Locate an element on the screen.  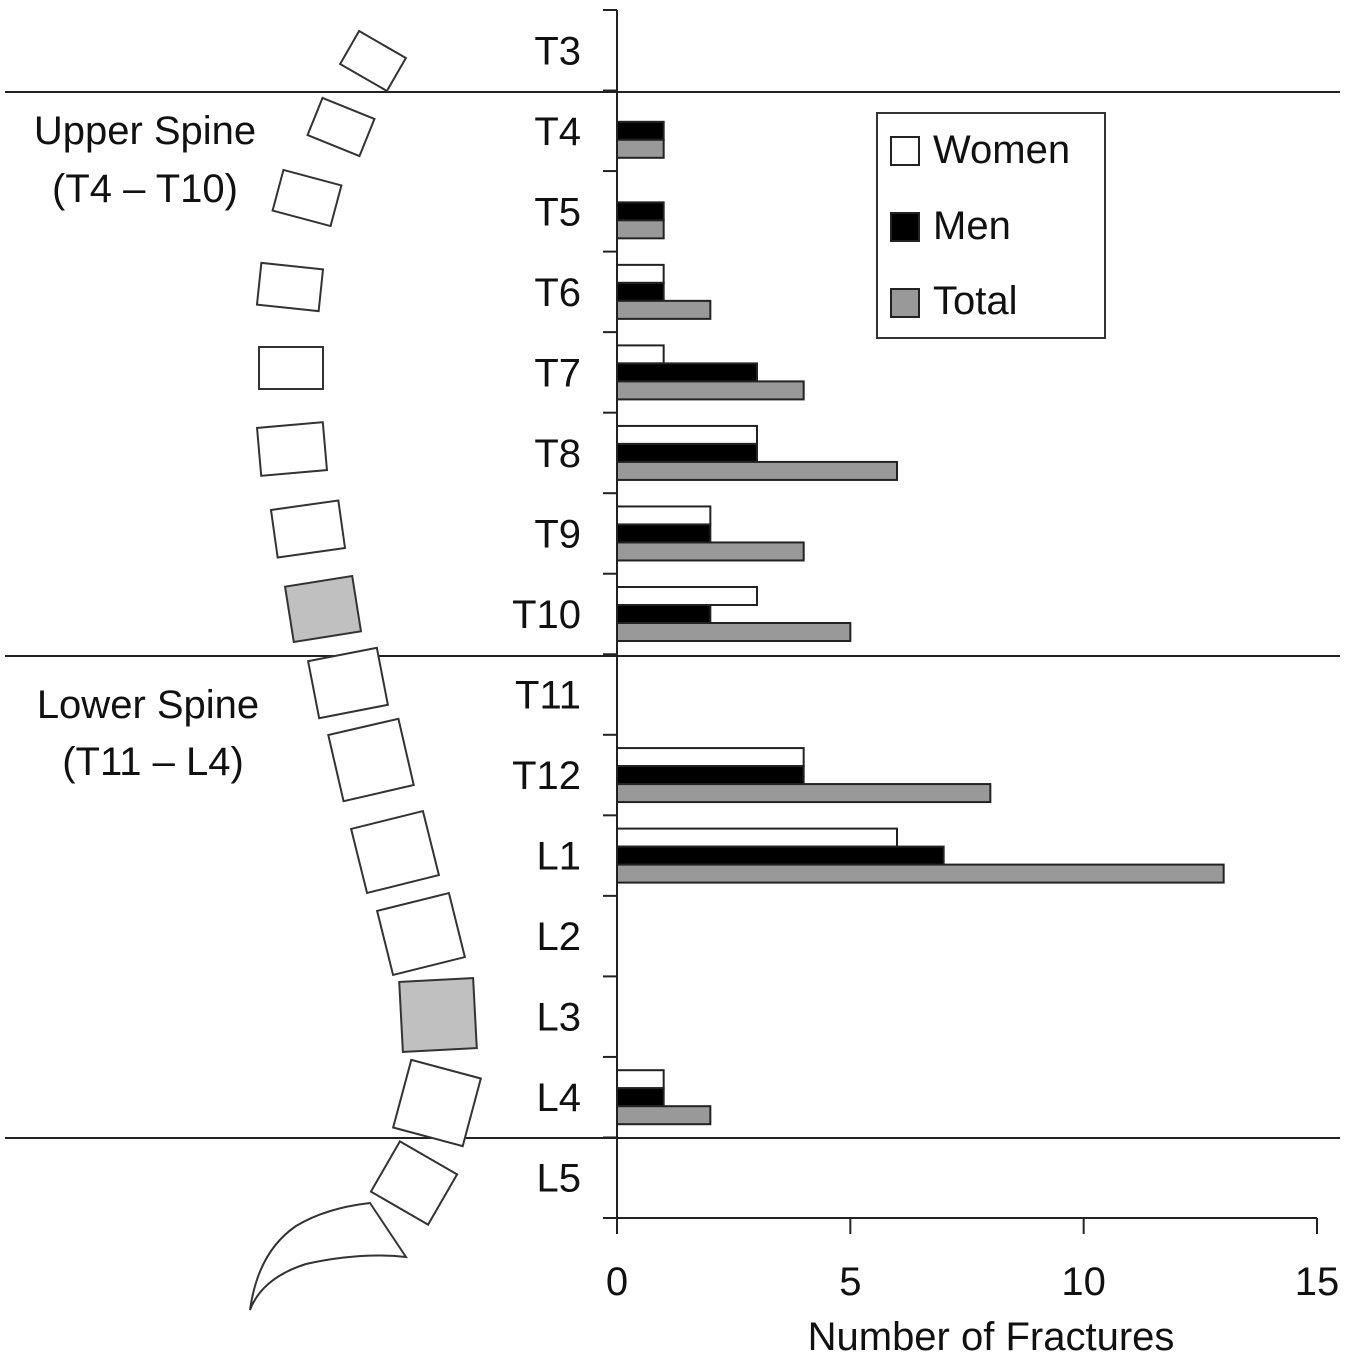
bar-total-T8 is located at coordinates (757, 470).